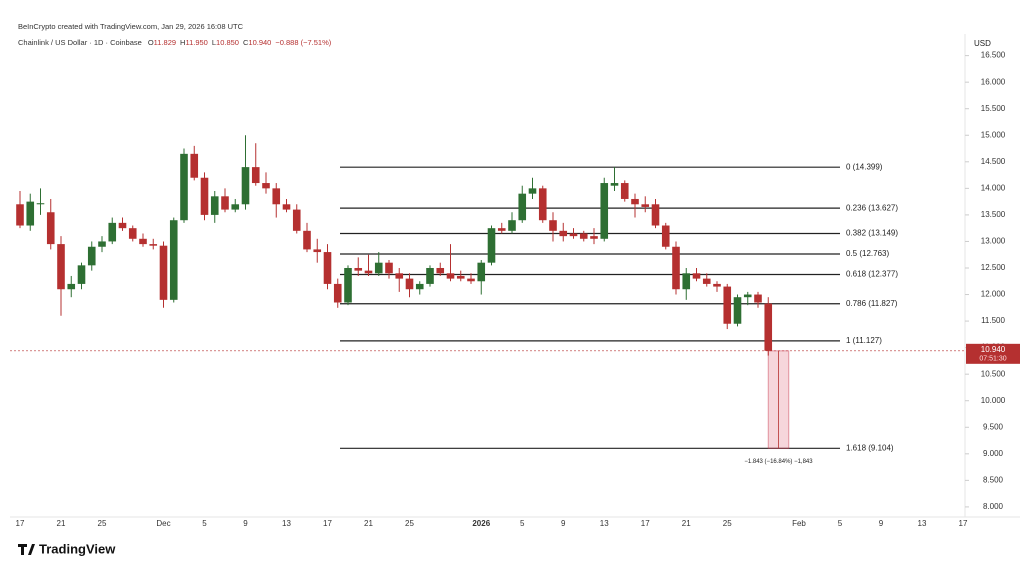  Describe the element at coordinates (993, 373) in the screenshot. I see `y-tick-label: 10.500` at that location.